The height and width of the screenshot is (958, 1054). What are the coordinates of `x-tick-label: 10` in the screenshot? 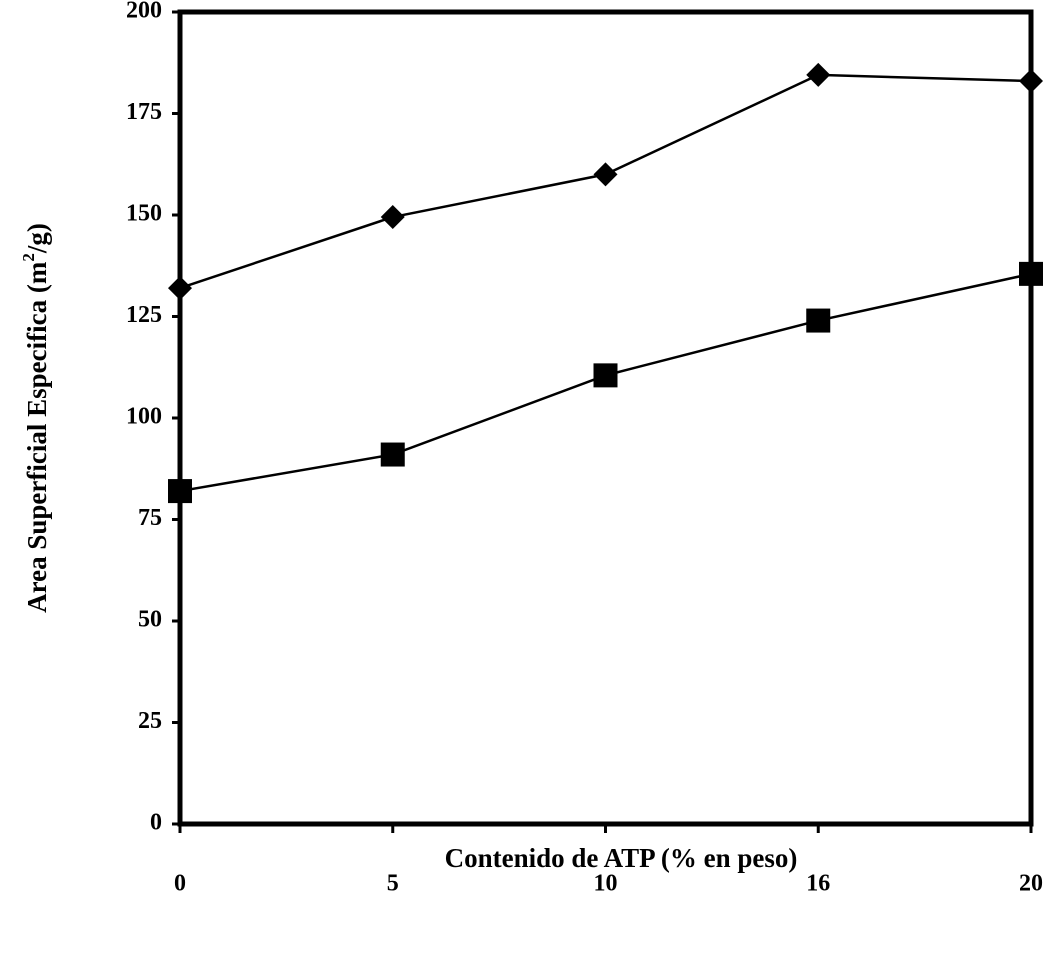 It's located at (606, 884).